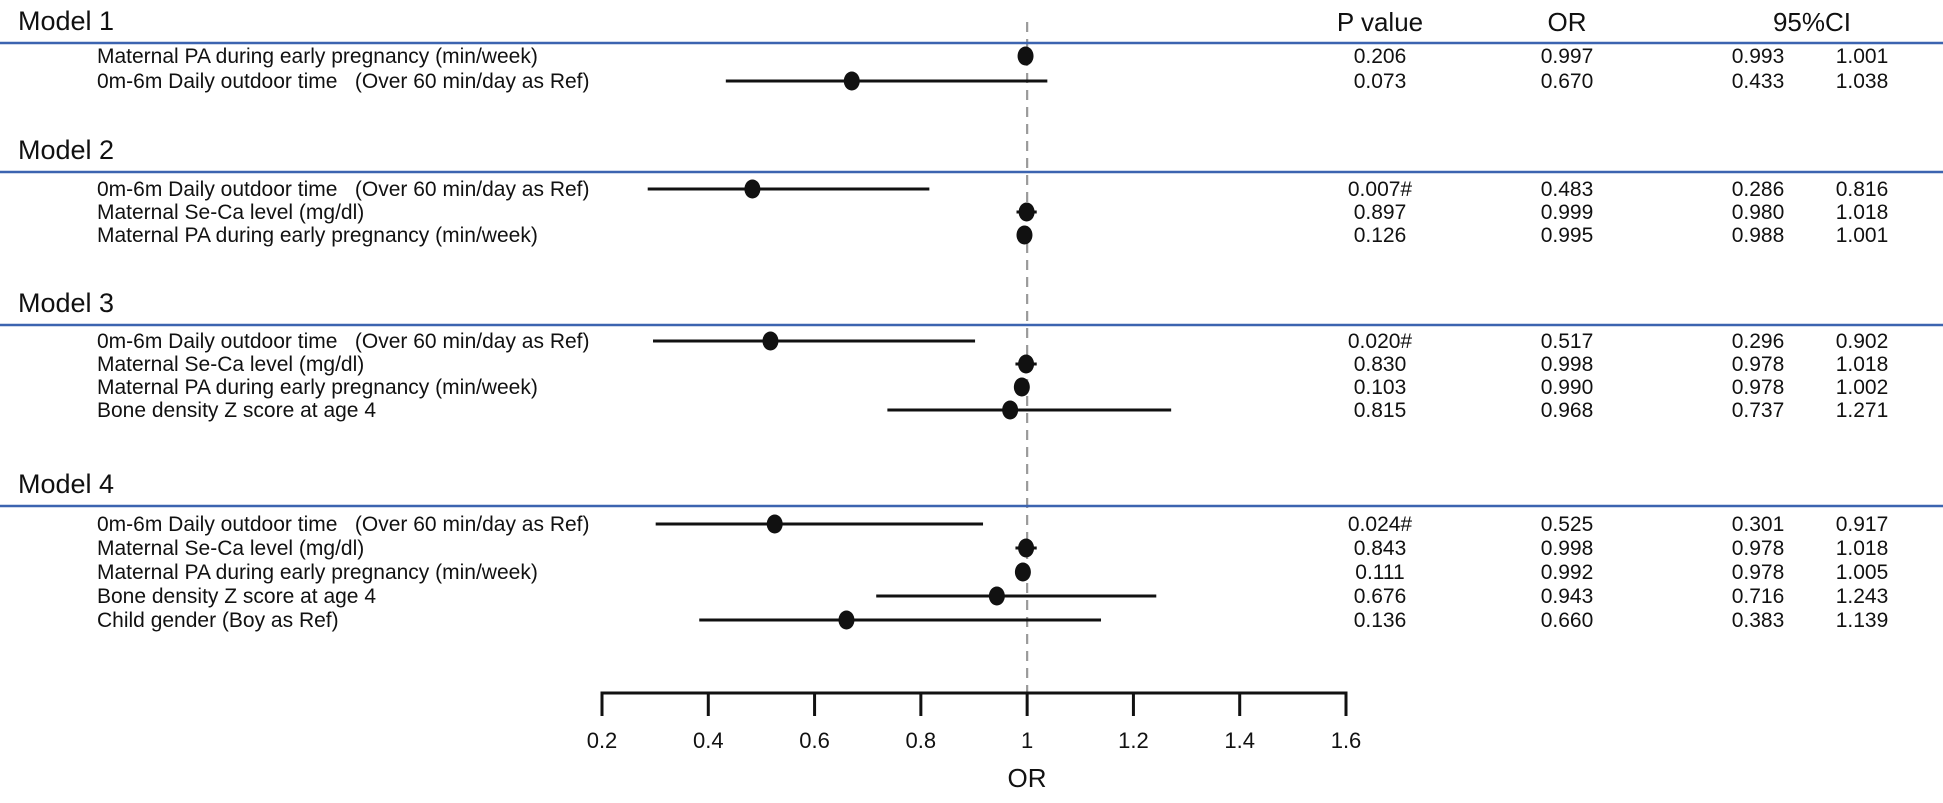 Image resolution: width=1943 pixels, height=803 pixels. What do you see at coordinates (708, 740) in the screenshot?
I see `x-axis-tick-label: 0.4` at bounding box center [708, 740].